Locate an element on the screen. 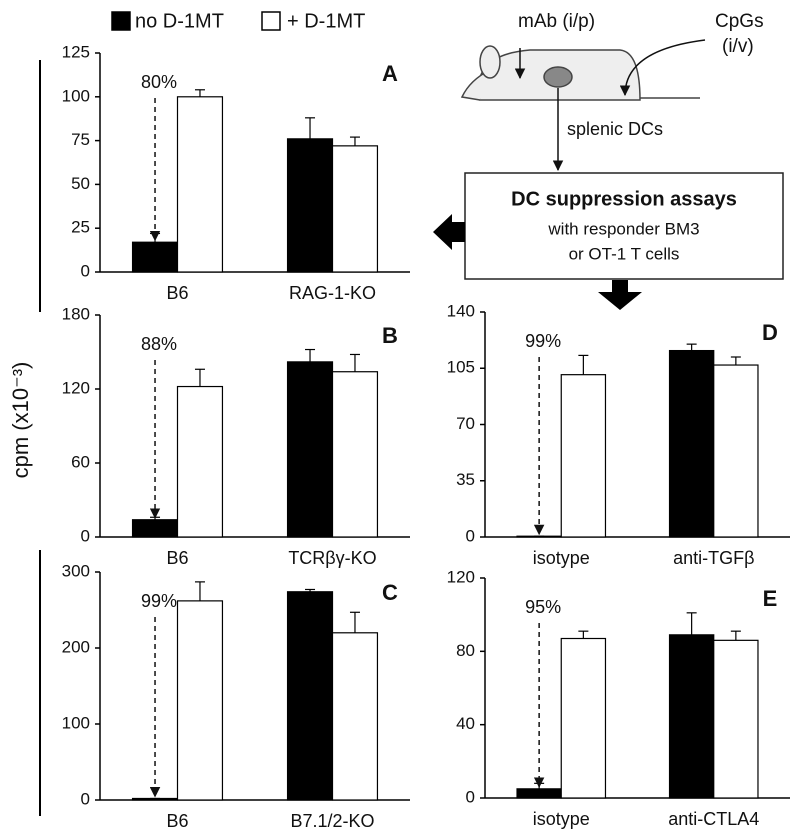  annotation: 80% is located at coordinates (159, 82).